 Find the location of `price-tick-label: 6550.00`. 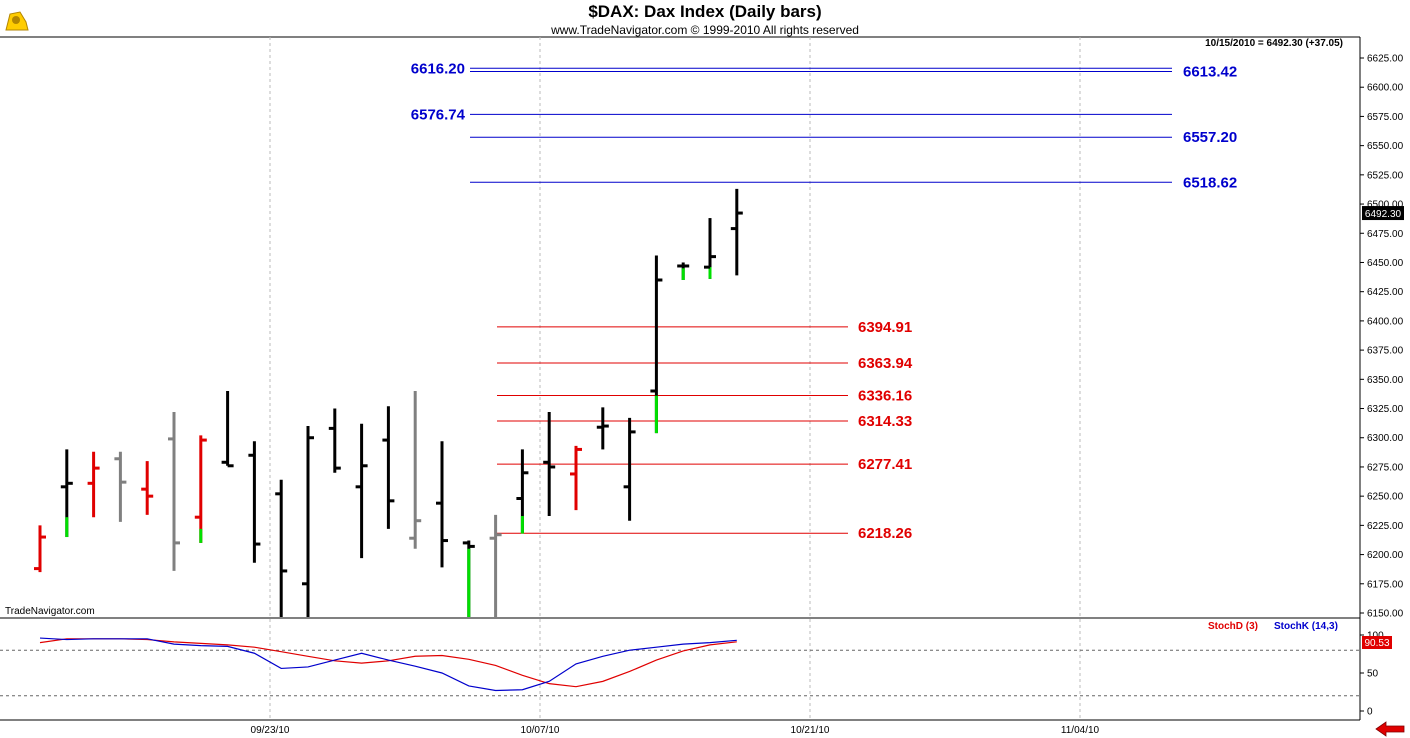

price-tick-label: 6550.00 is located at coordinates (1385, 146).